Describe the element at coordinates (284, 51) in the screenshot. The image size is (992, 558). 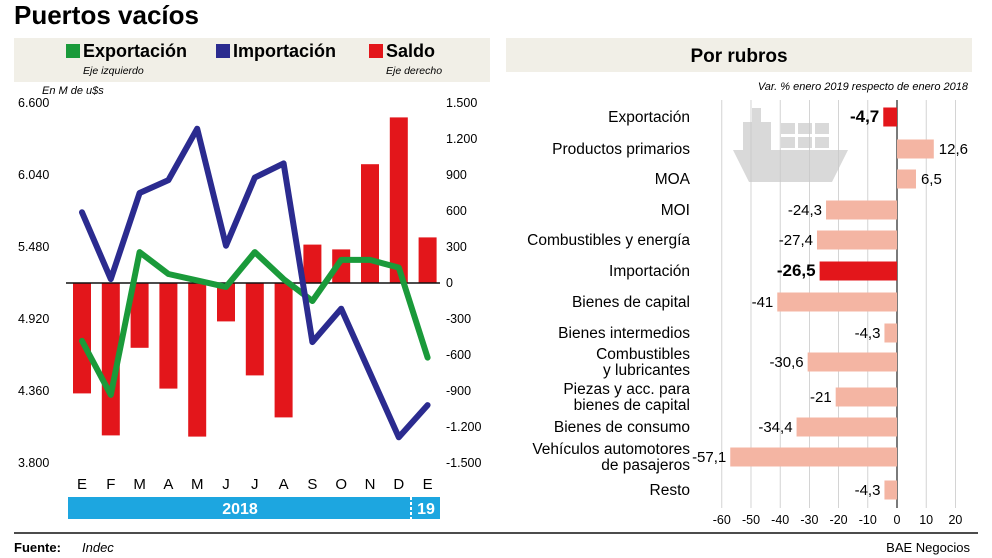
I see `legend-label-1: Importación` at that location.